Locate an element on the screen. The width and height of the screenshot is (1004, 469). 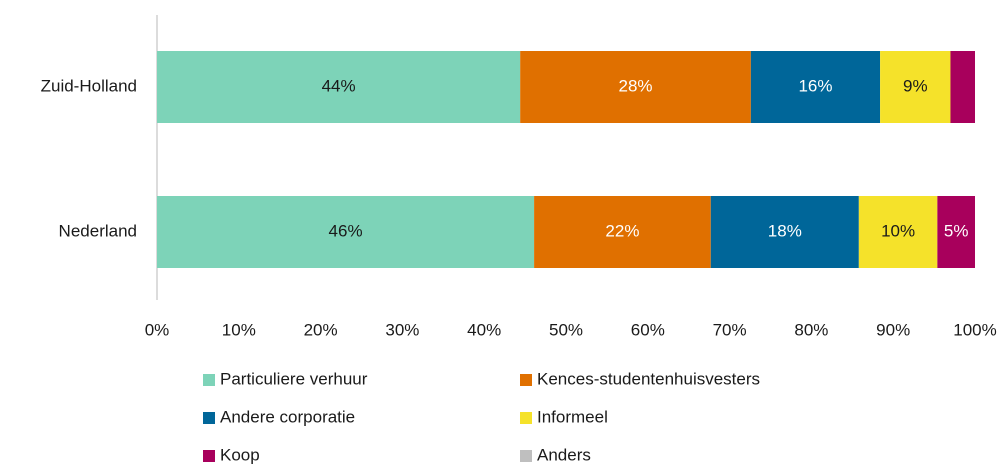
data-label: 44% is located at coordinates (339, 85).